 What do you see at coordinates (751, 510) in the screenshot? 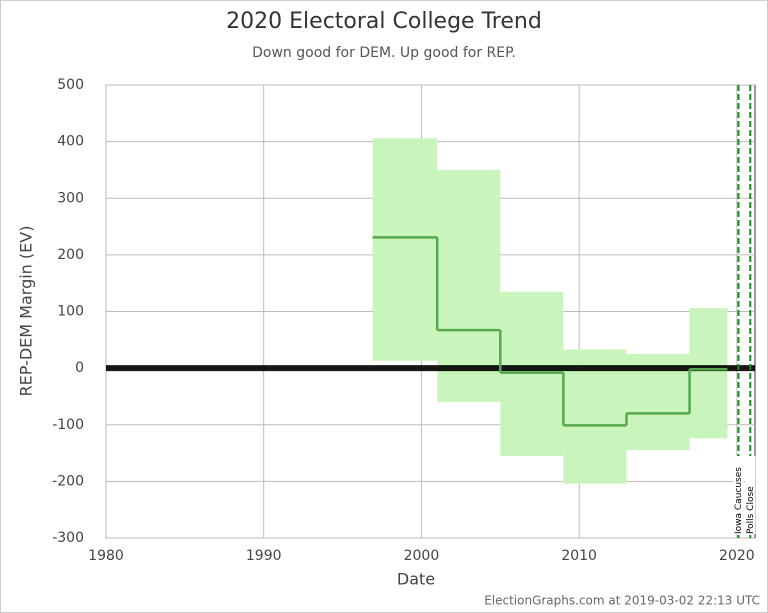
I see `event-label: Polls Close` at bounding box center [751, 510].